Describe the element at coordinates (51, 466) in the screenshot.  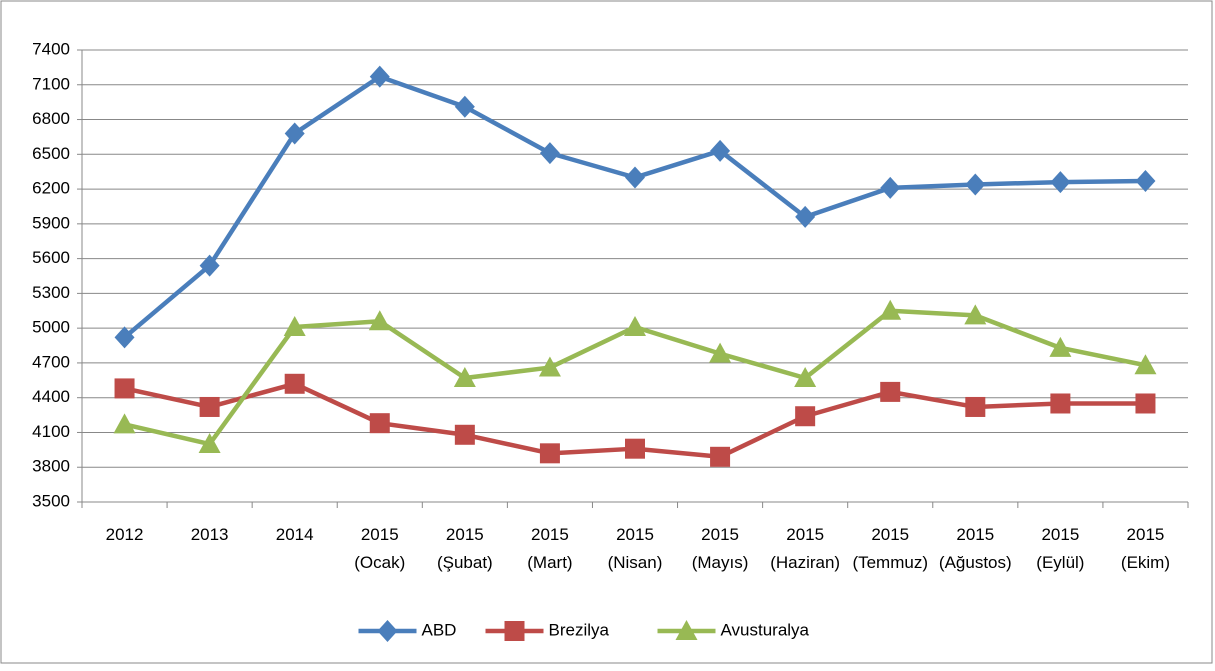
I see `y-tick-label: 3800` at that location.